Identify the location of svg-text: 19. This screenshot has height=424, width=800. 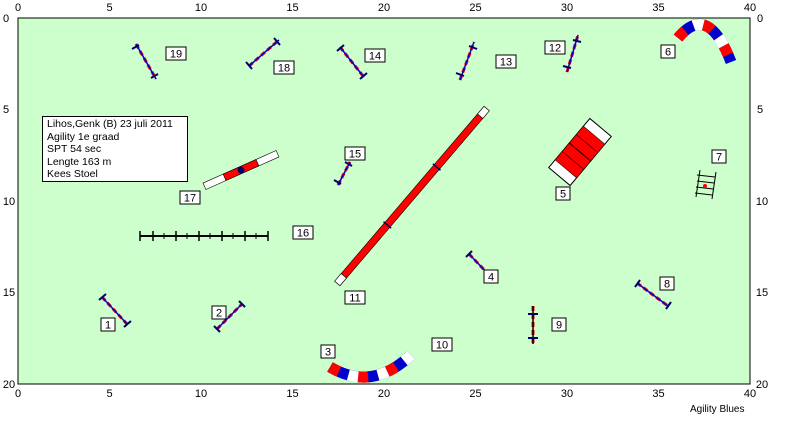
(176, 55).